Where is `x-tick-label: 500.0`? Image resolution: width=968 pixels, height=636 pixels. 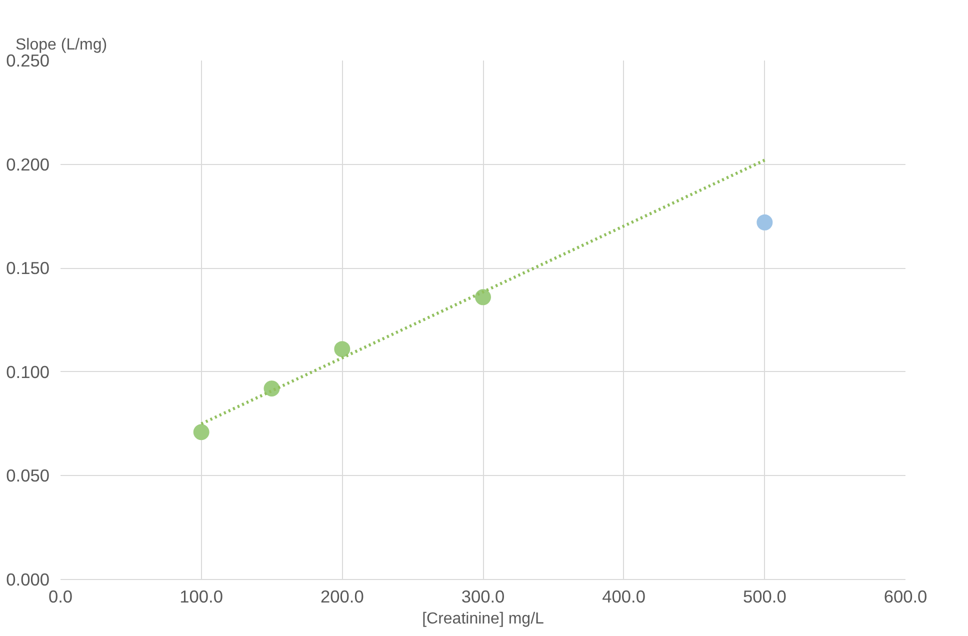 x-tick-label: 500.0 is located at coordinates (764, 596).